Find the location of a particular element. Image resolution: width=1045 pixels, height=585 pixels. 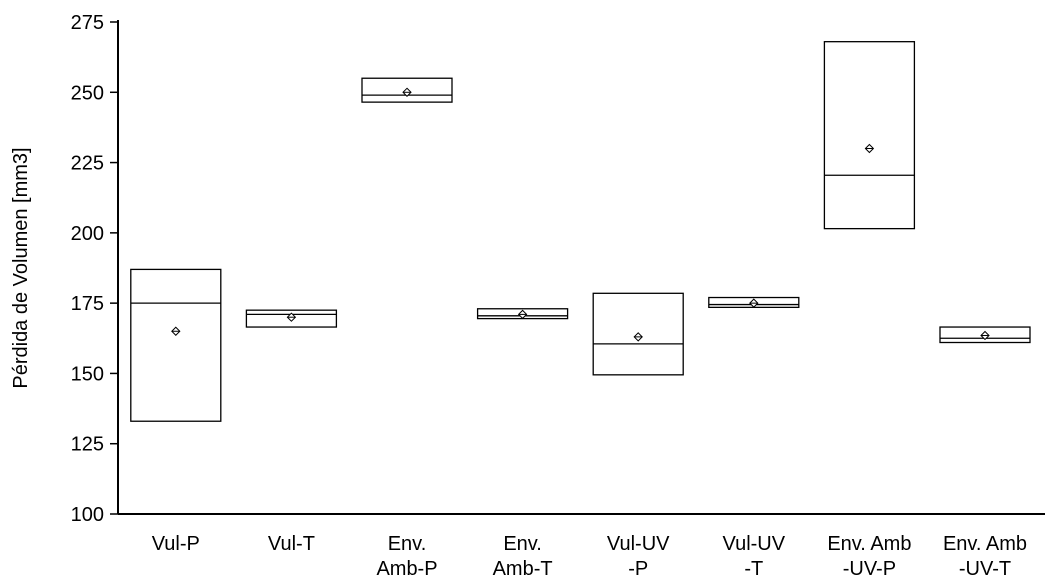

y-tick-label: 100 is located at coordinates (87, 515).